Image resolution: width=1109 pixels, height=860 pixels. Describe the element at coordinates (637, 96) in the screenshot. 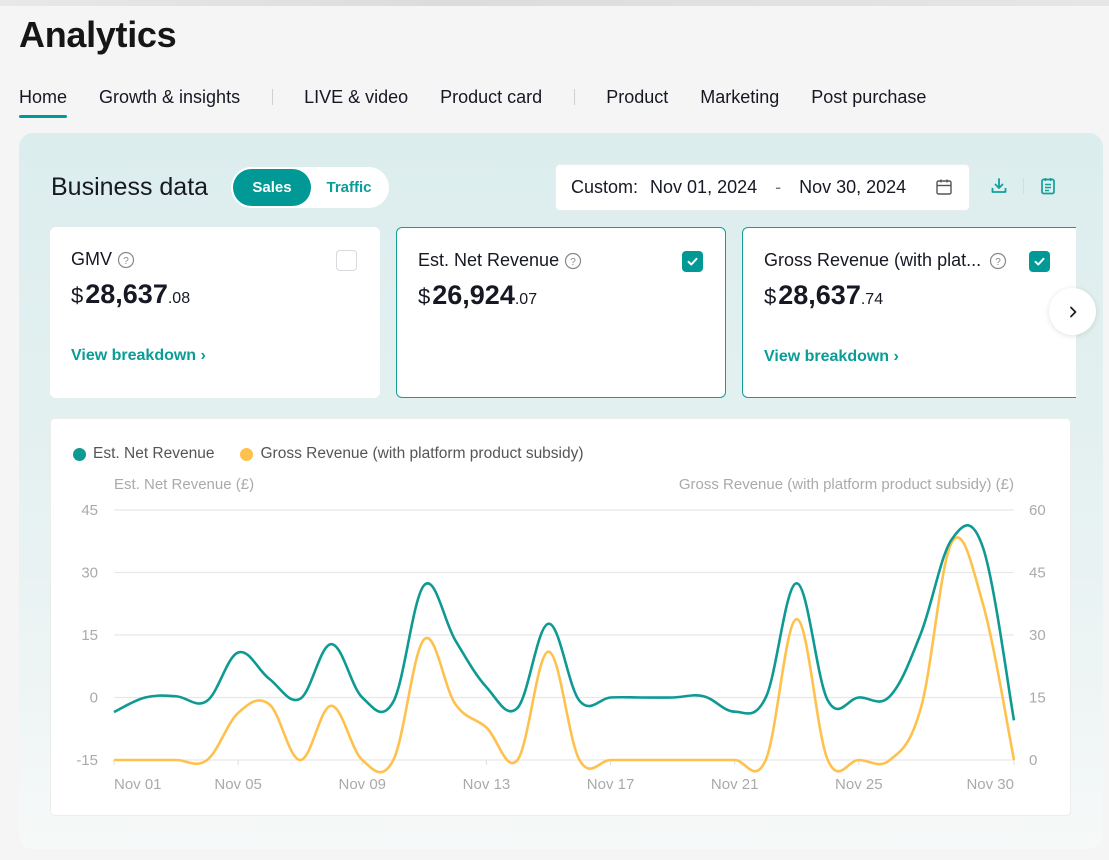

I see `tab-product: Product` at that location.